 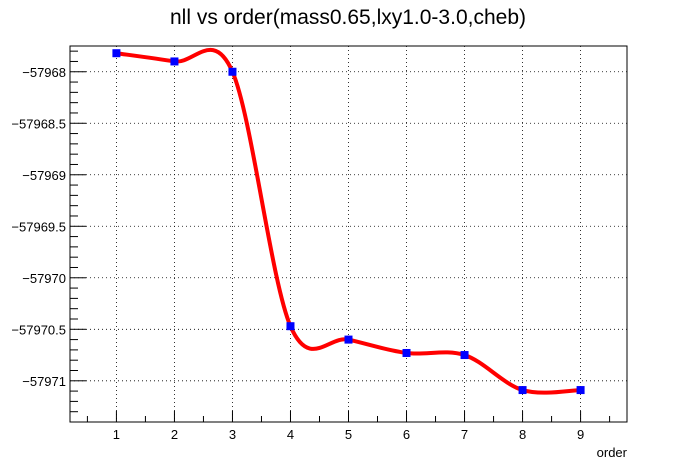 What do you see at coordinates (464, 434) in the screenshot?
I see `x-tick-label: 7` at bounding box center [464, 434].